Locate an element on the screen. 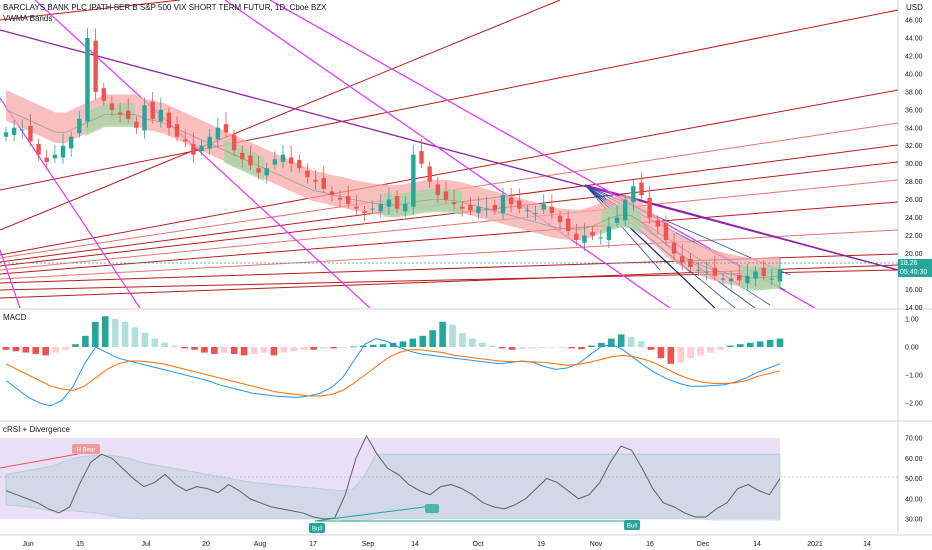  indicator-label-crsi: cRSI + Divergence is located at coordinates (36, 429).